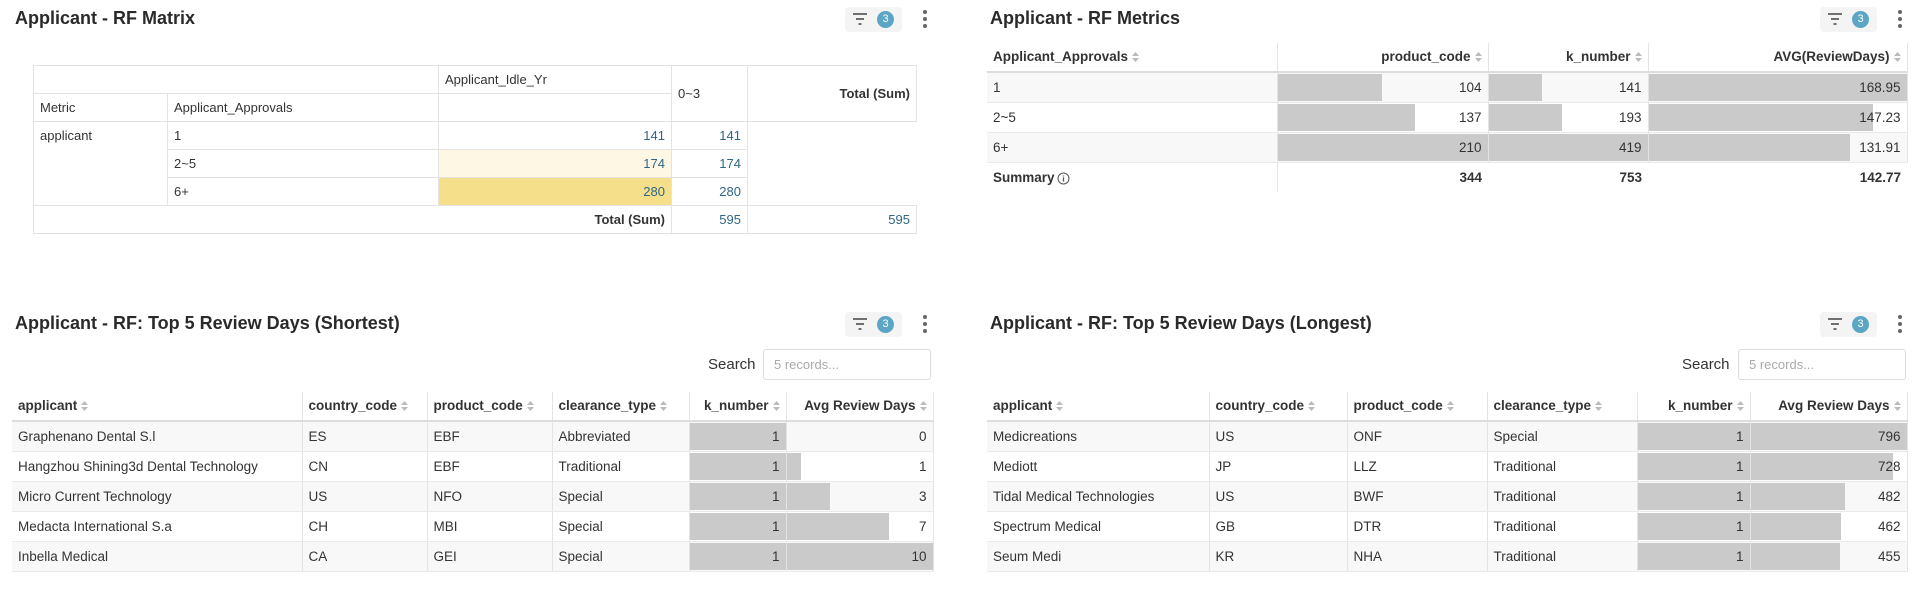 Image resolution: width=1920 pixels, height=590 pixels. What do you see at coordinates (1278, 526) in the screenshot?
I see `text-cell: GB` at bounding box center [1278, 526].